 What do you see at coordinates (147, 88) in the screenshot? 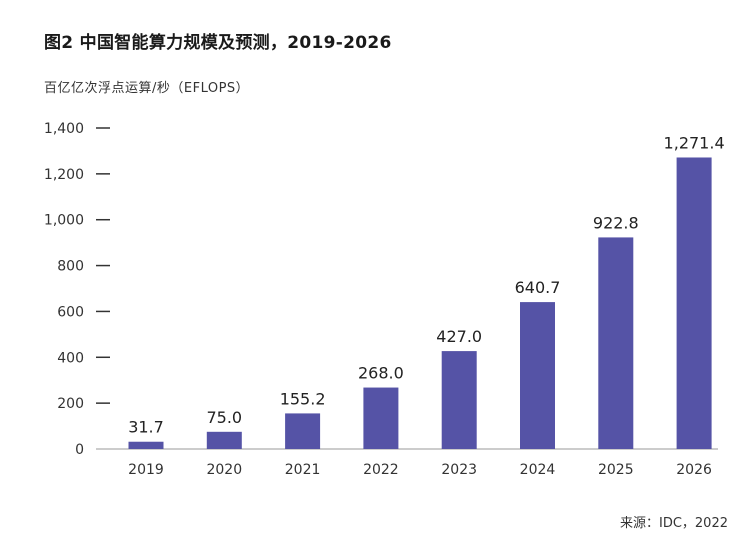
I see `y-axis-unit-label: 百亿亿次浮点运算/秒（EFLOPS）` at bounding box center [147, 88].